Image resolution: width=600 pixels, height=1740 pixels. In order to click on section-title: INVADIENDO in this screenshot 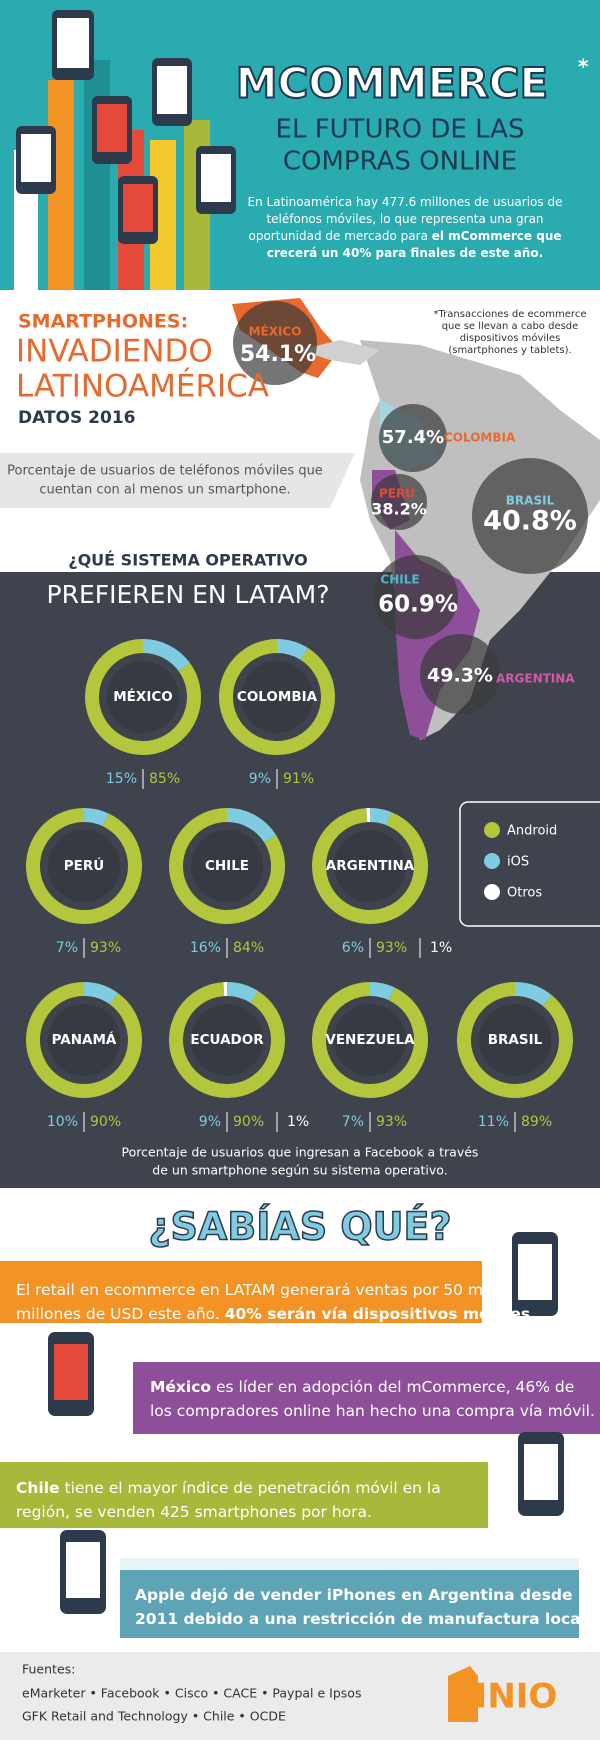, I will do `click(114, 352)`.